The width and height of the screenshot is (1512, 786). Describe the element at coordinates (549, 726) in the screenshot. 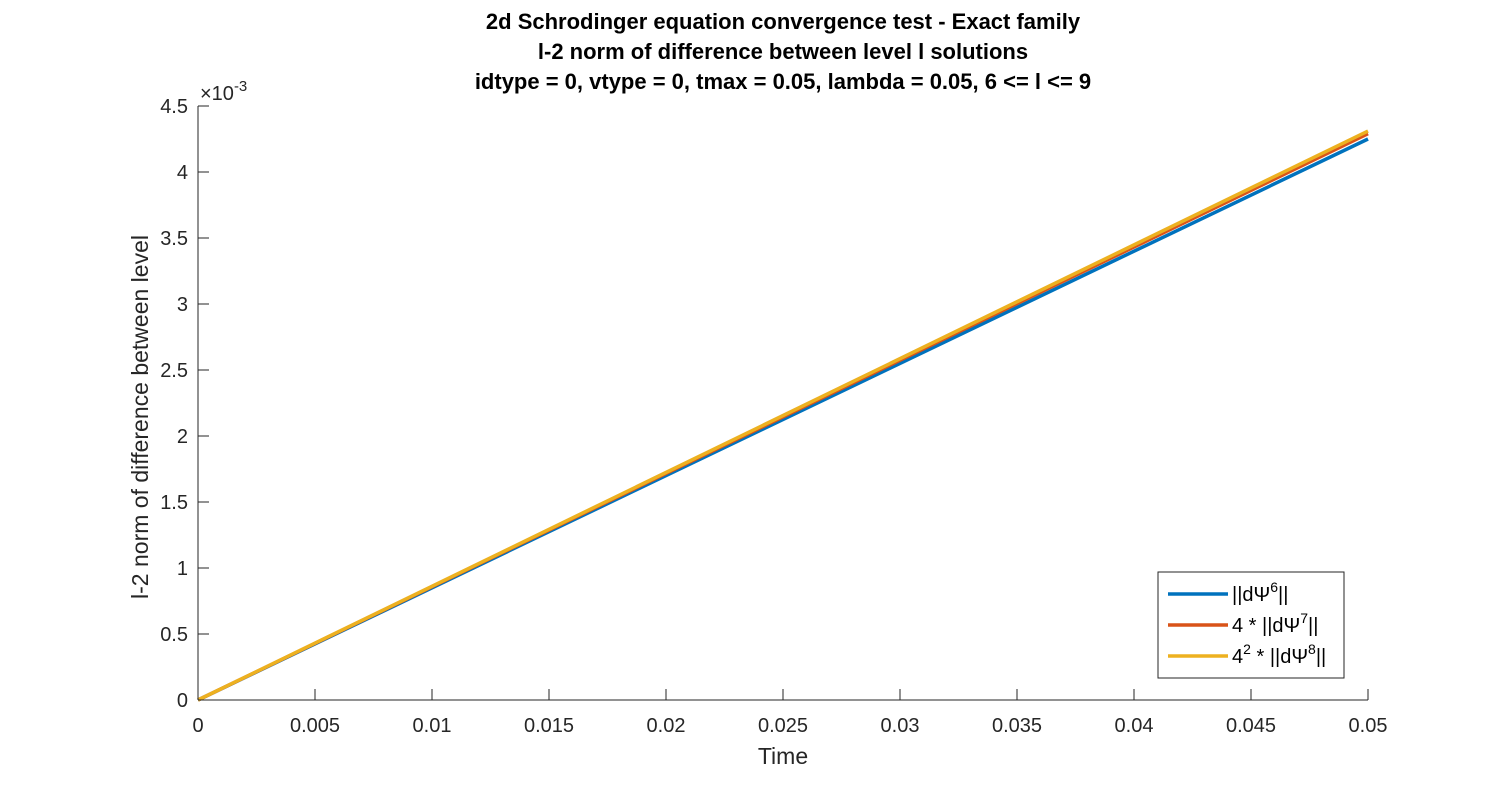

I see `x-tick-label: 0.015` at that location.